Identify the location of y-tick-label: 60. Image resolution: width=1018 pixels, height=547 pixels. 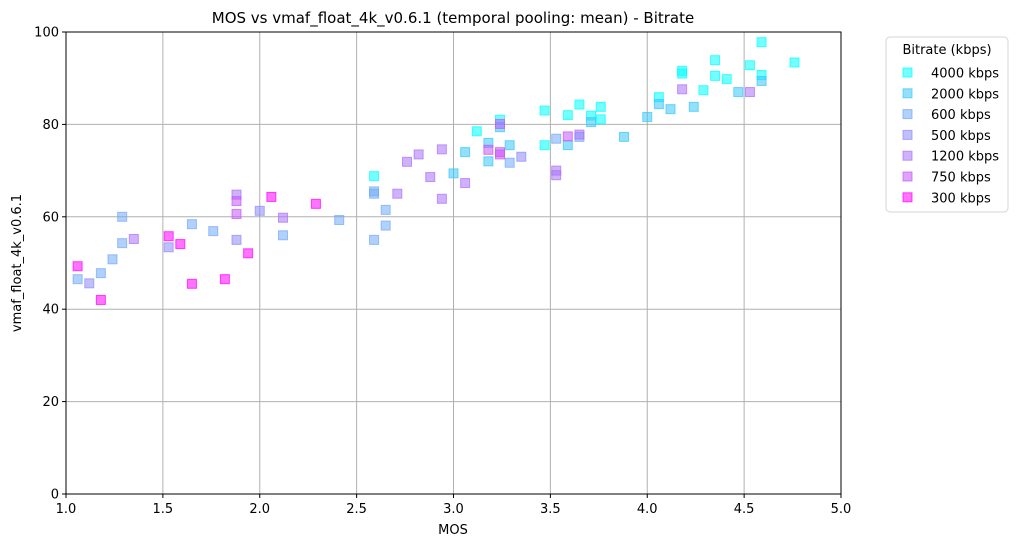
(50, 217).